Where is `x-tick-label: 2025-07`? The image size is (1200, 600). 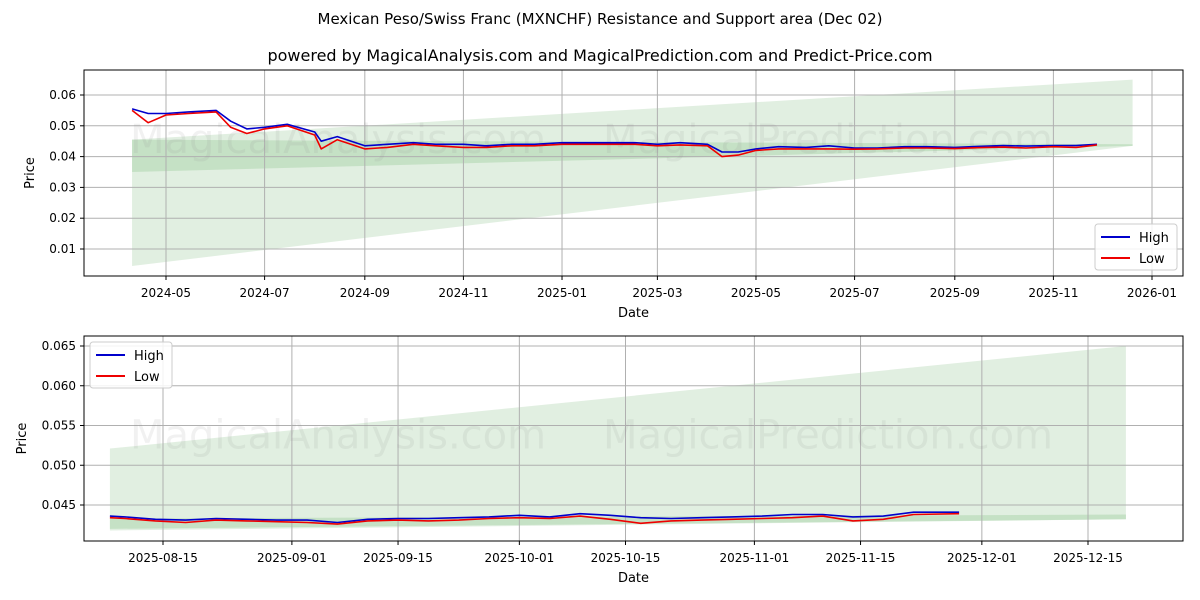
x-tick-label: 2025-07 is located at coordinates (855, 293).